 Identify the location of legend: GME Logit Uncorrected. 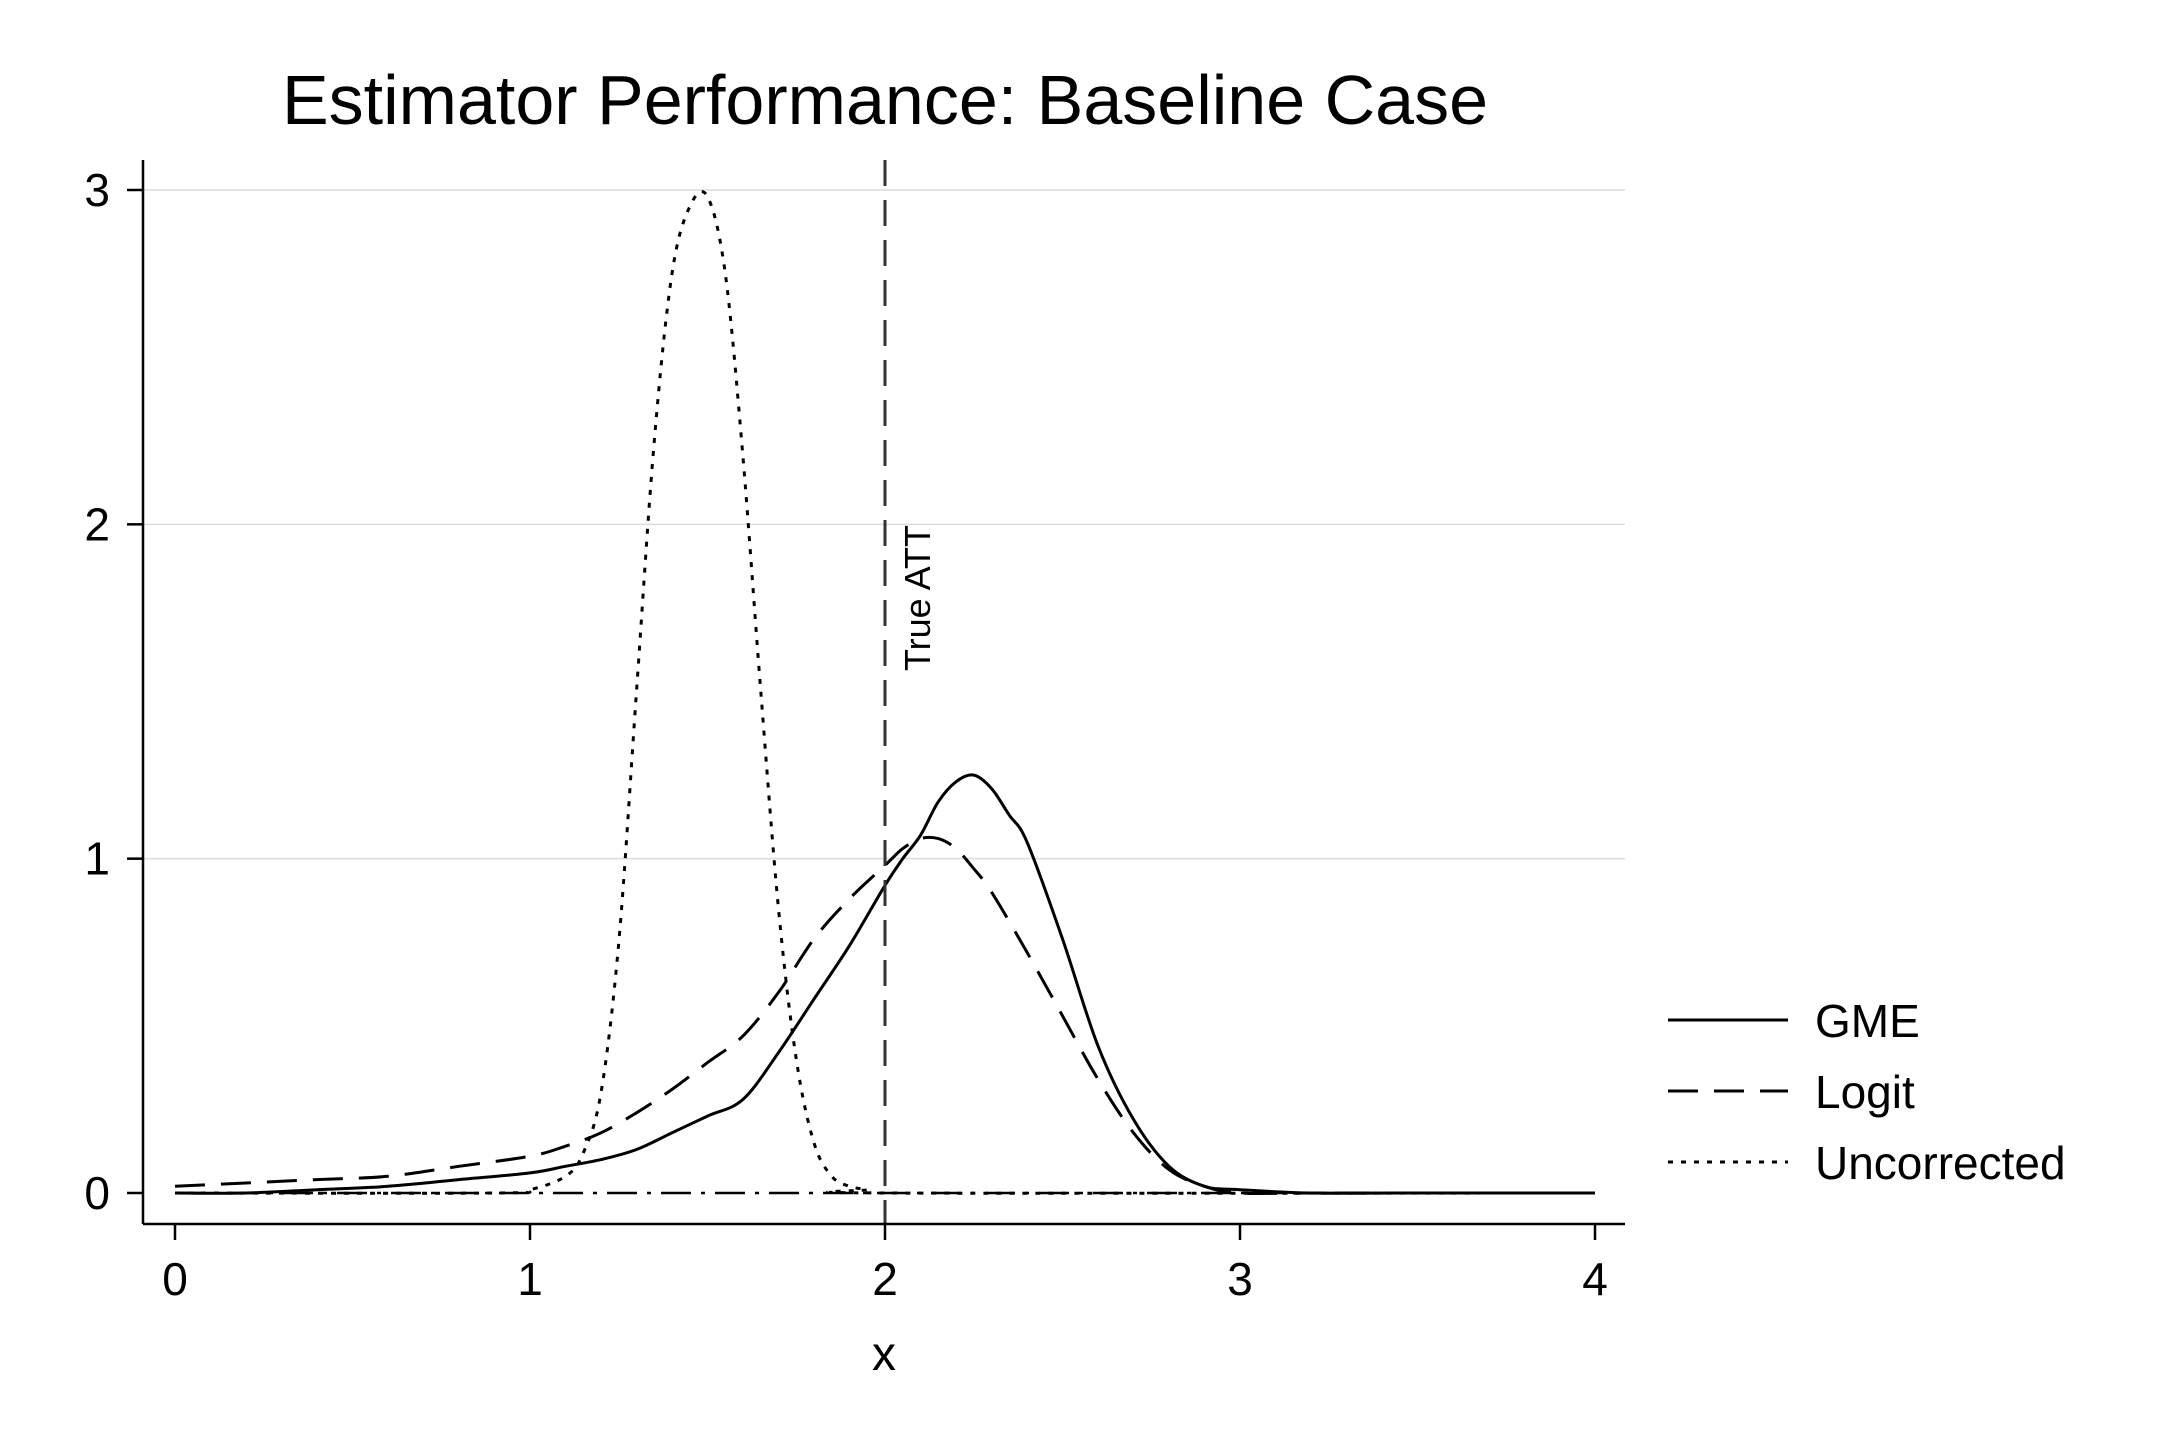
(1867, 1092).